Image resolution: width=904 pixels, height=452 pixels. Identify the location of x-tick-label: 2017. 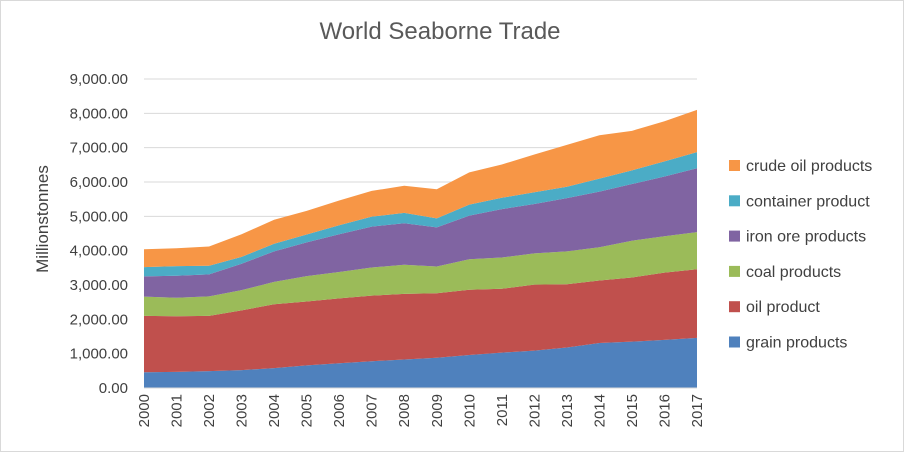
(697, 410).